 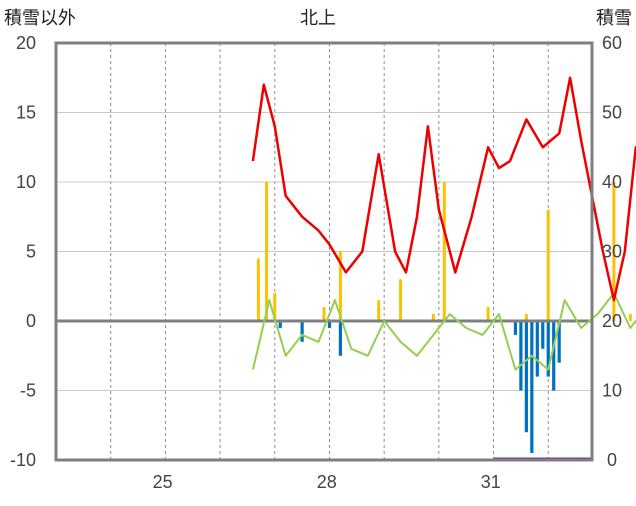 I want to click on x-tick-label: 25, so click(x=163, y=482).